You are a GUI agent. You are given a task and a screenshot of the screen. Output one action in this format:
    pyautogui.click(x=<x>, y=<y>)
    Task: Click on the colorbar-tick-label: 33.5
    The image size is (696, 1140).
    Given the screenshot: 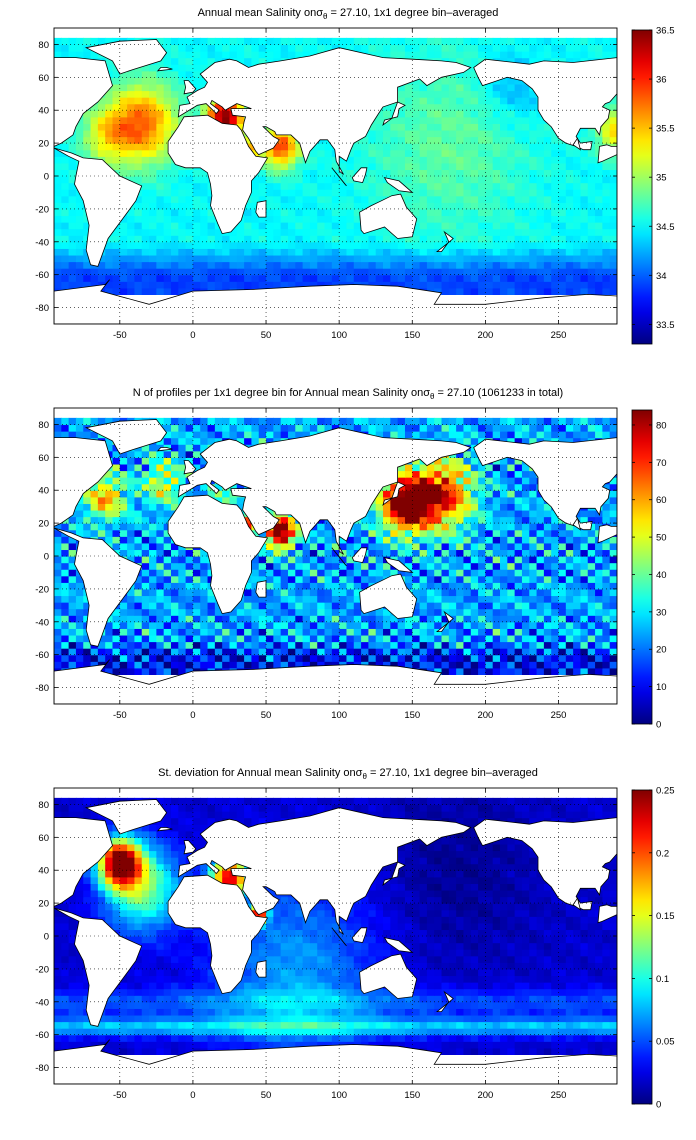 What is the action you would take?
    pyautogui.click(x=665, y=325)
    